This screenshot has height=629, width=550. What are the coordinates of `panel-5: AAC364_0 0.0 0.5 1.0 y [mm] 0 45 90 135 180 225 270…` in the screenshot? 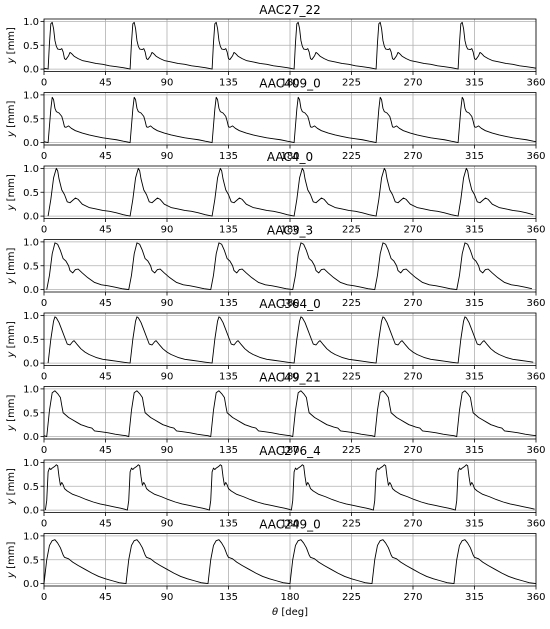 It's located at (276, 340).